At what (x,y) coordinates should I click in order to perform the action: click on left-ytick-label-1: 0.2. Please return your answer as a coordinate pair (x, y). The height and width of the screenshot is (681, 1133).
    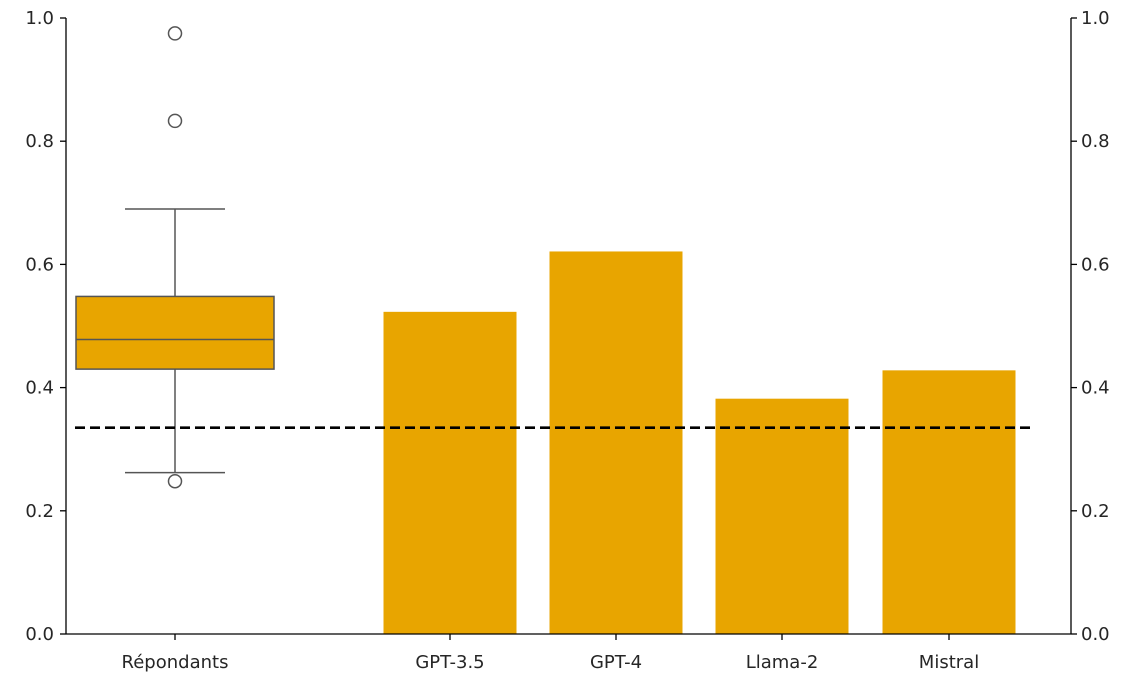
    Looking at the image, I should click on (39, 511).